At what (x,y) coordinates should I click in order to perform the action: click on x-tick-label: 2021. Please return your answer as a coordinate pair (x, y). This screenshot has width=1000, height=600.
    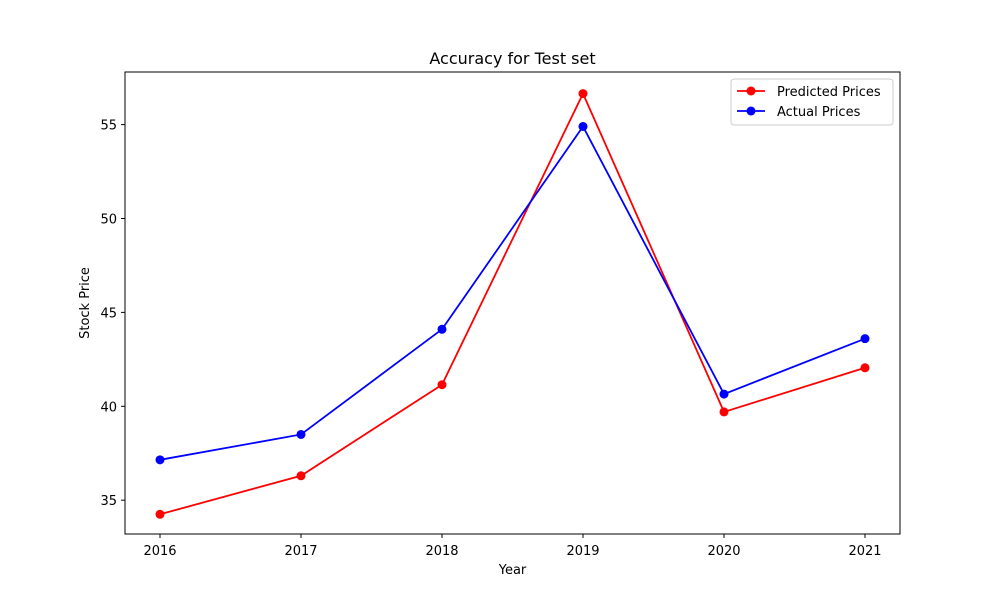
    Looking at the image, I should click on (864, 551).